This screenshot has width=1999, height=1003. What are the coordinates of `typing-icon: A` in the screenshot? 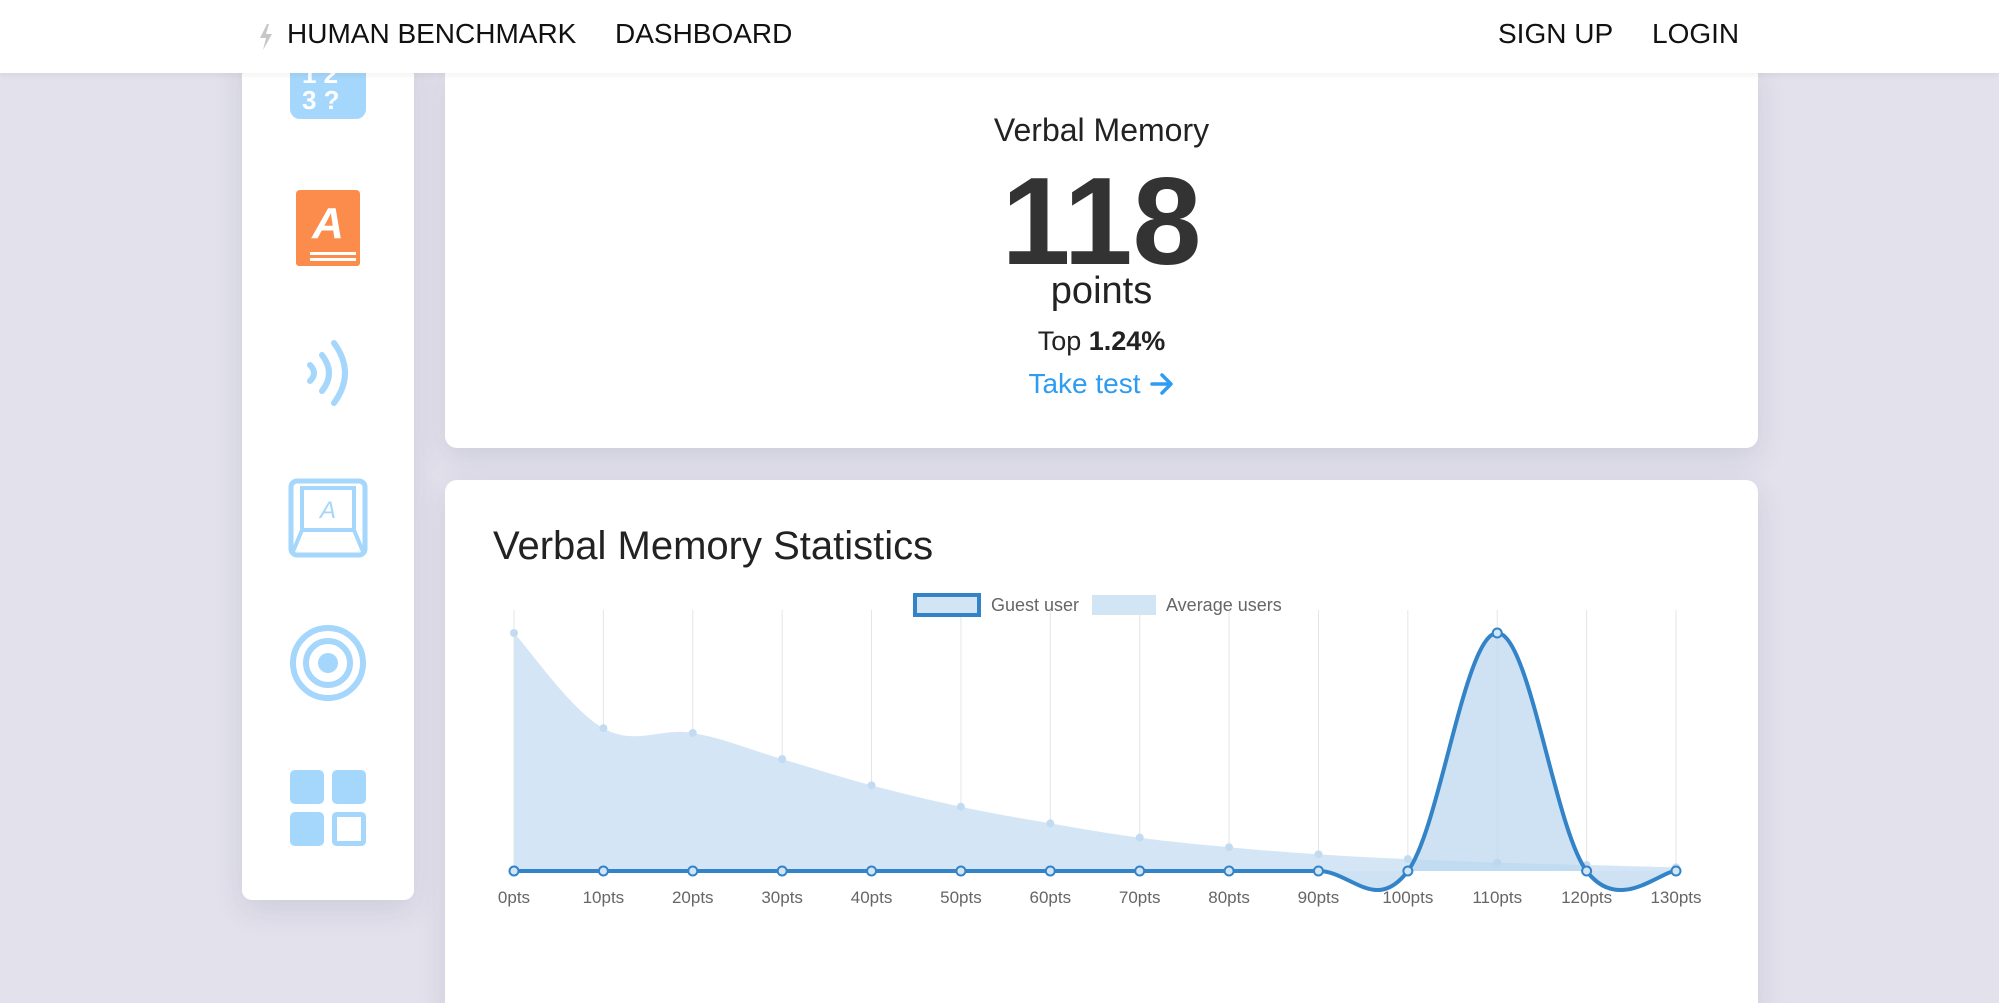 It's located at (328, 518).